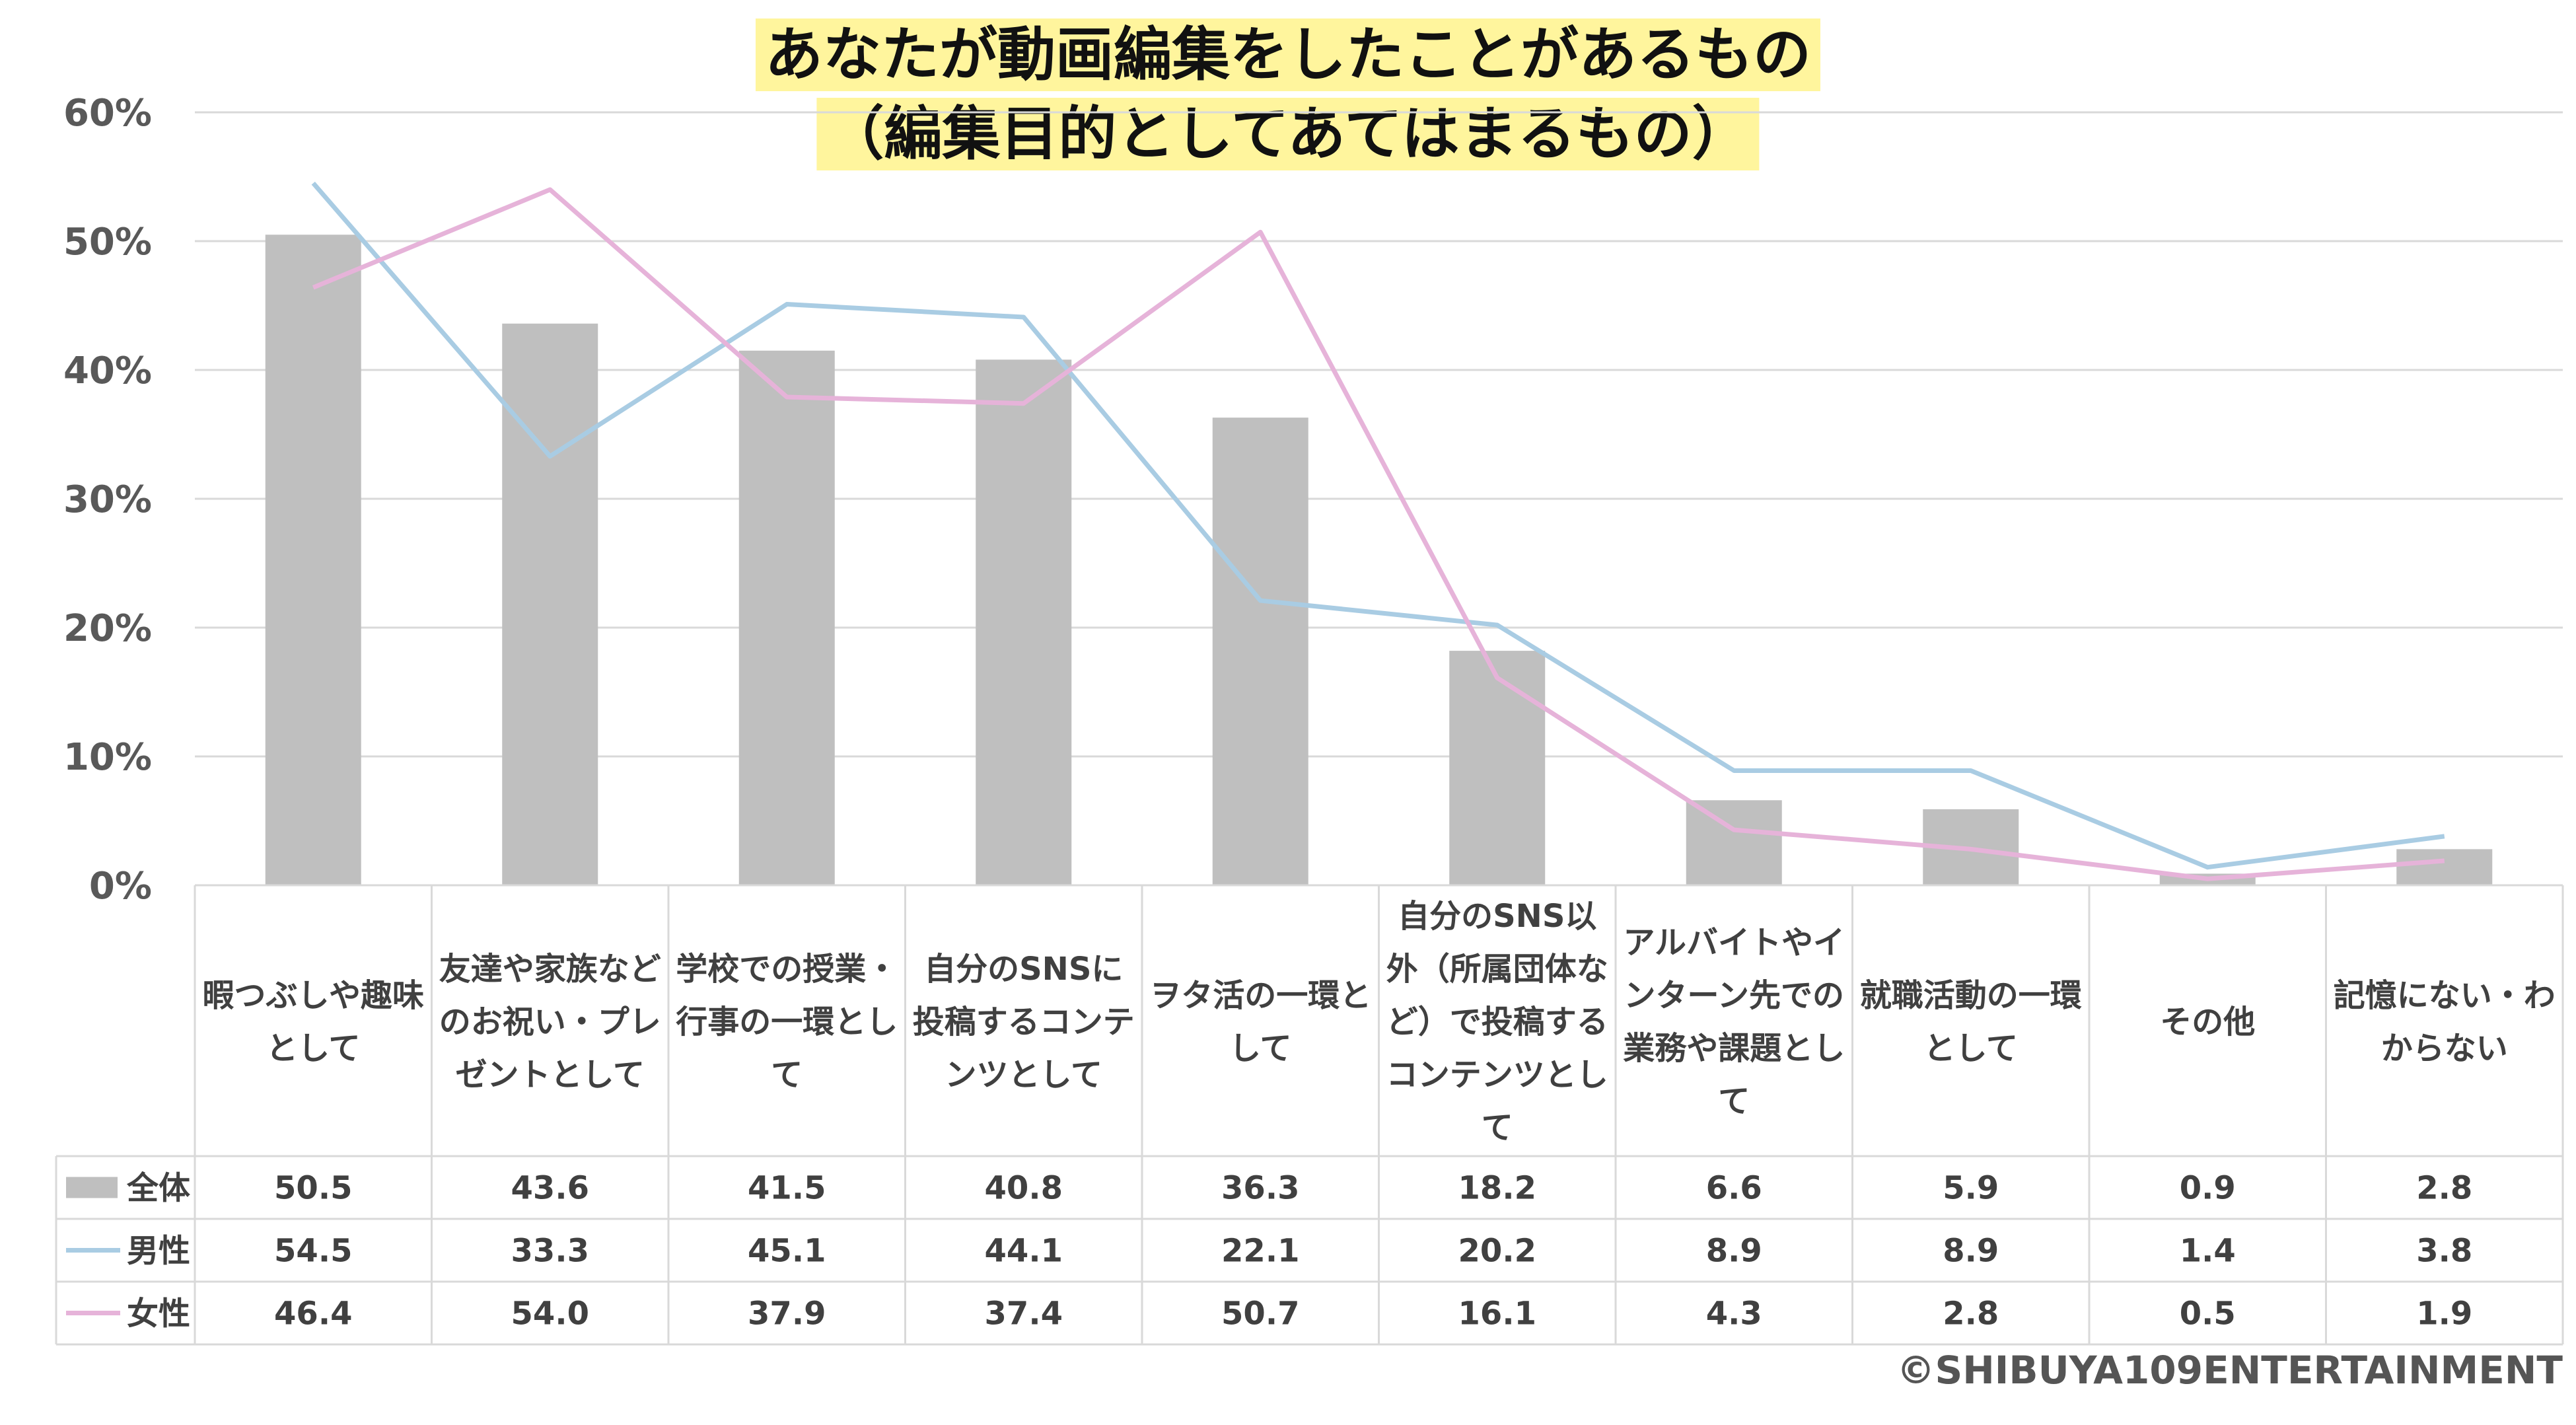  What do you see at coordinates (1024, 1314) in the screenshot?
I see `data-label: 37.4` at bounding box center [1024, 1314].